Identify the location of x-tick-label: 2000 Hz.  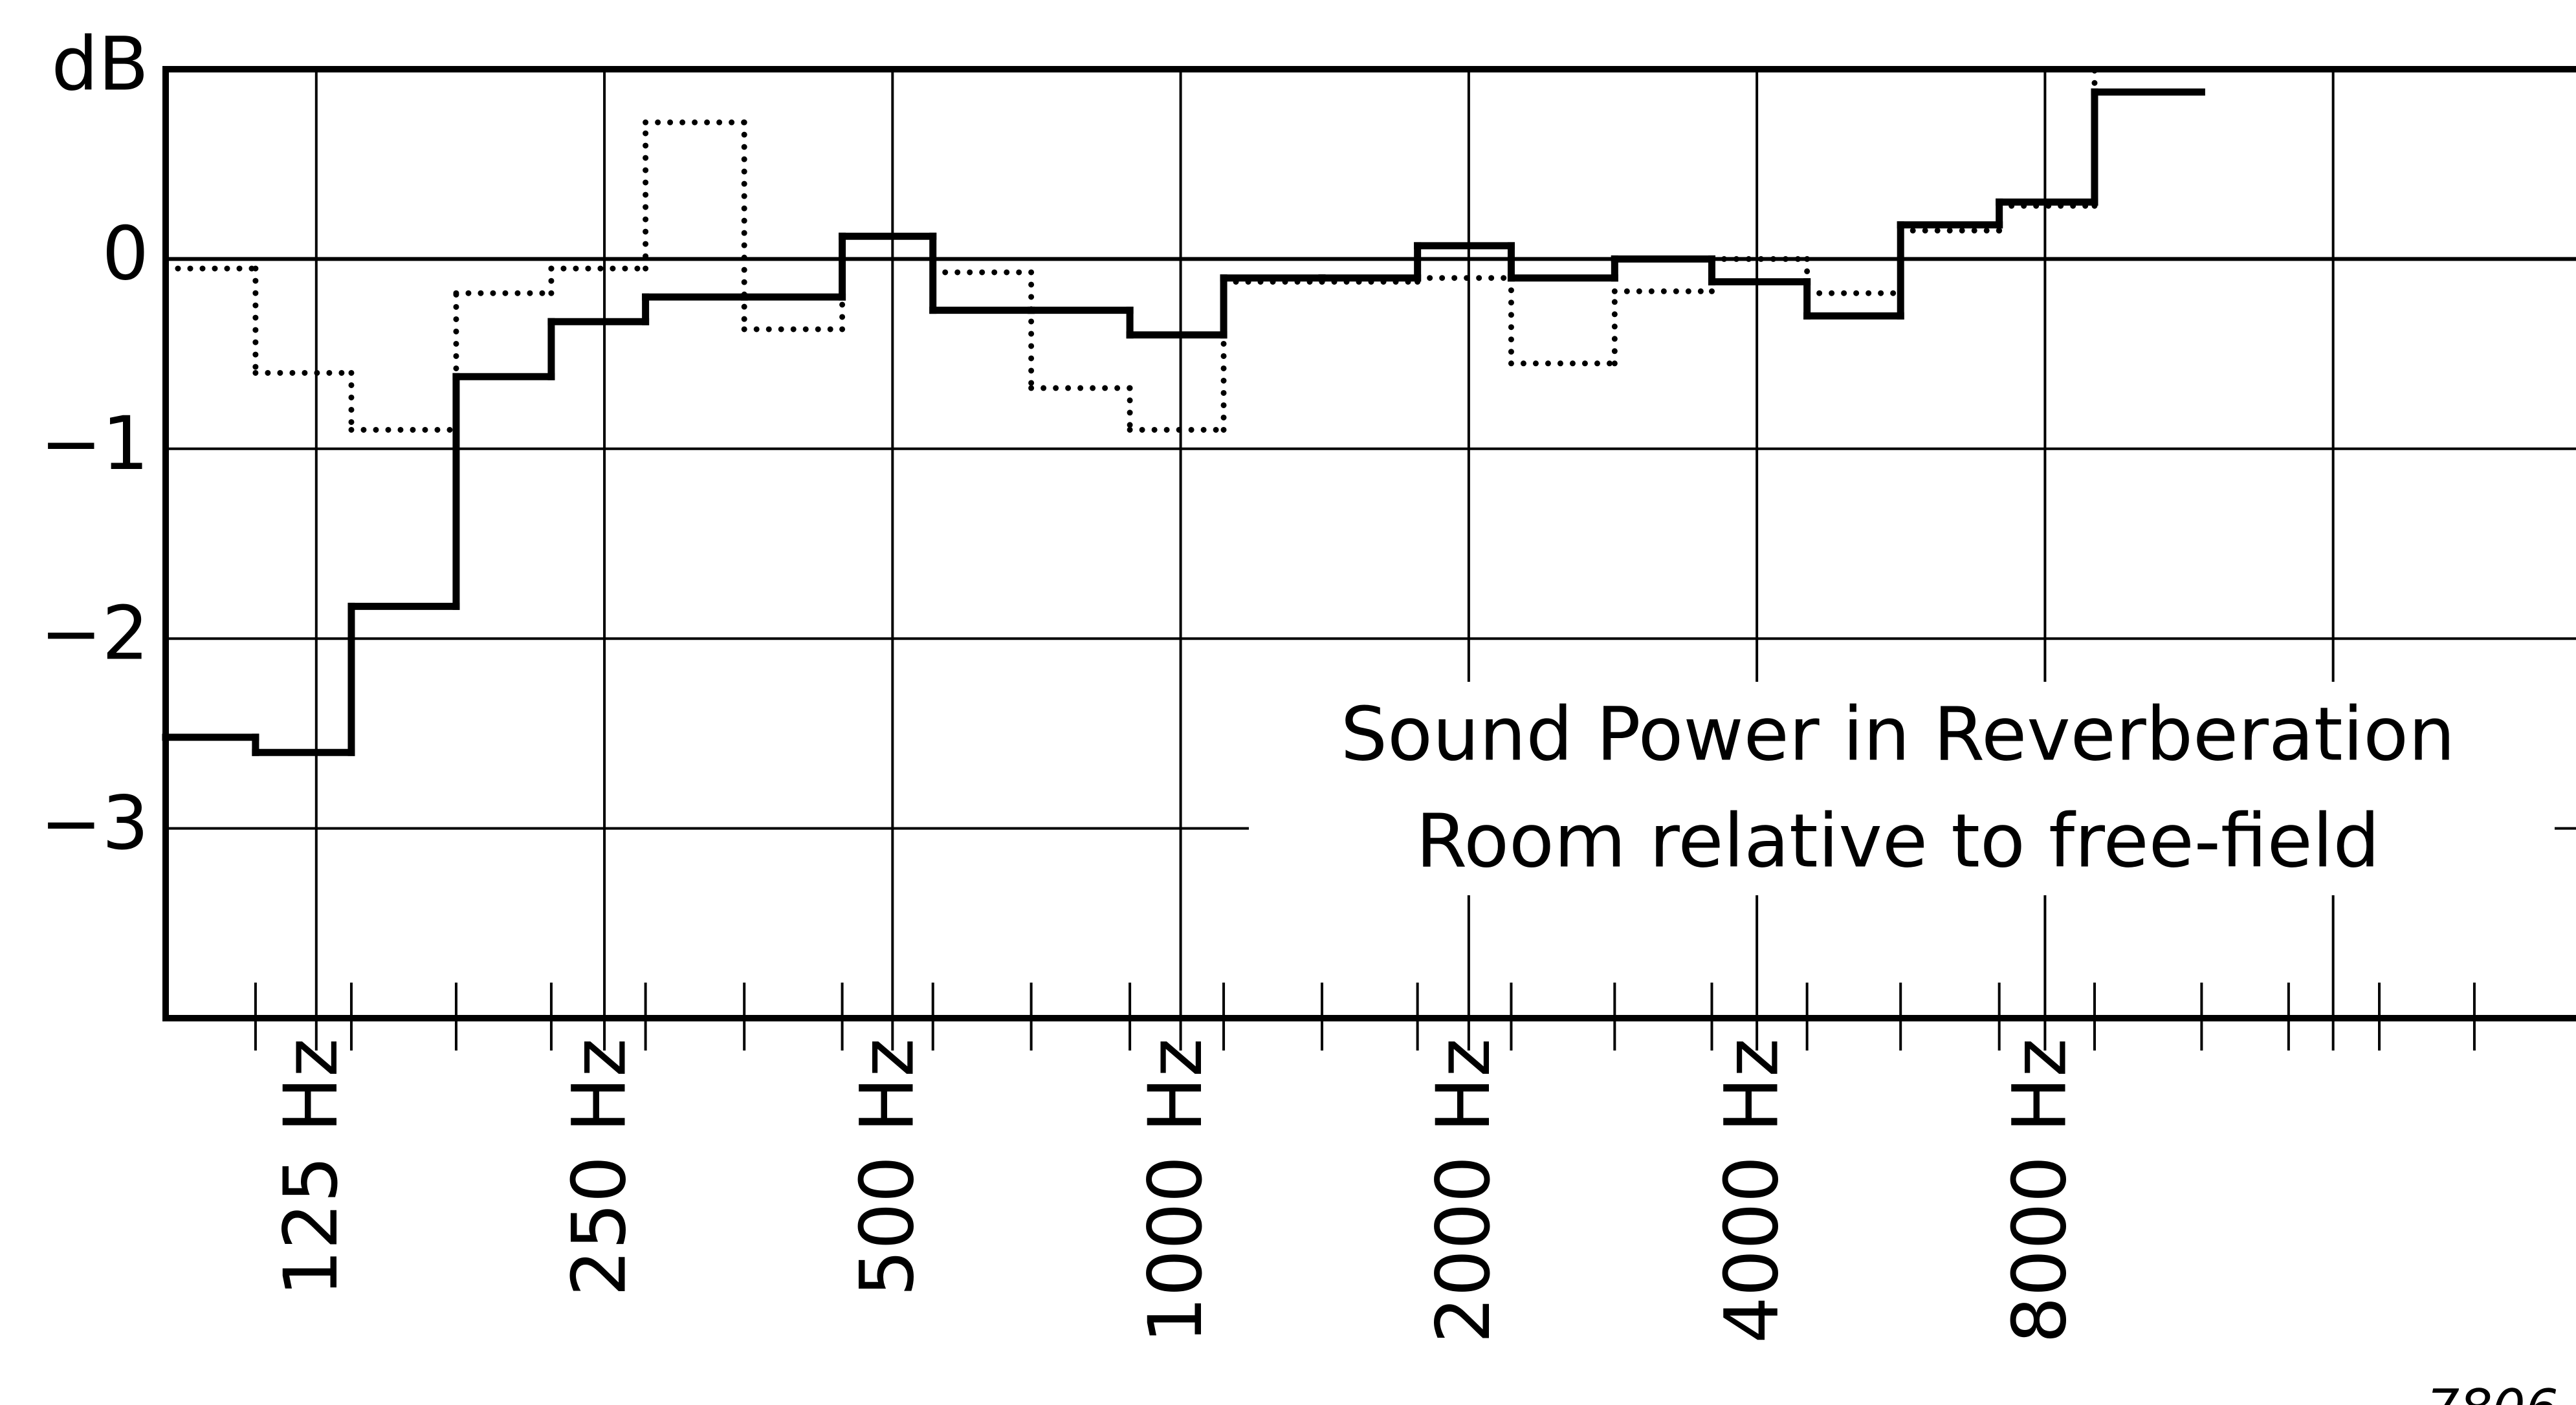
(1463, 1191).